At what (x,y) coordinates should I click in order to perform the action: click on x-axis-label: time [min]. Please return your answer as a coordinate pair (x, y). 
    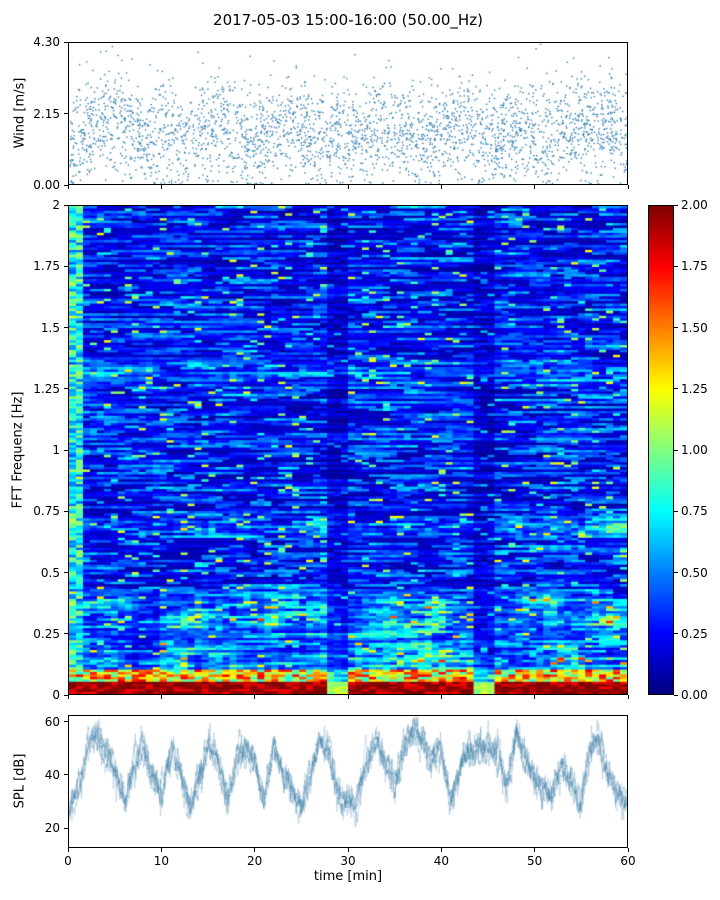
    Looking at the image, I should click on (348, 876).